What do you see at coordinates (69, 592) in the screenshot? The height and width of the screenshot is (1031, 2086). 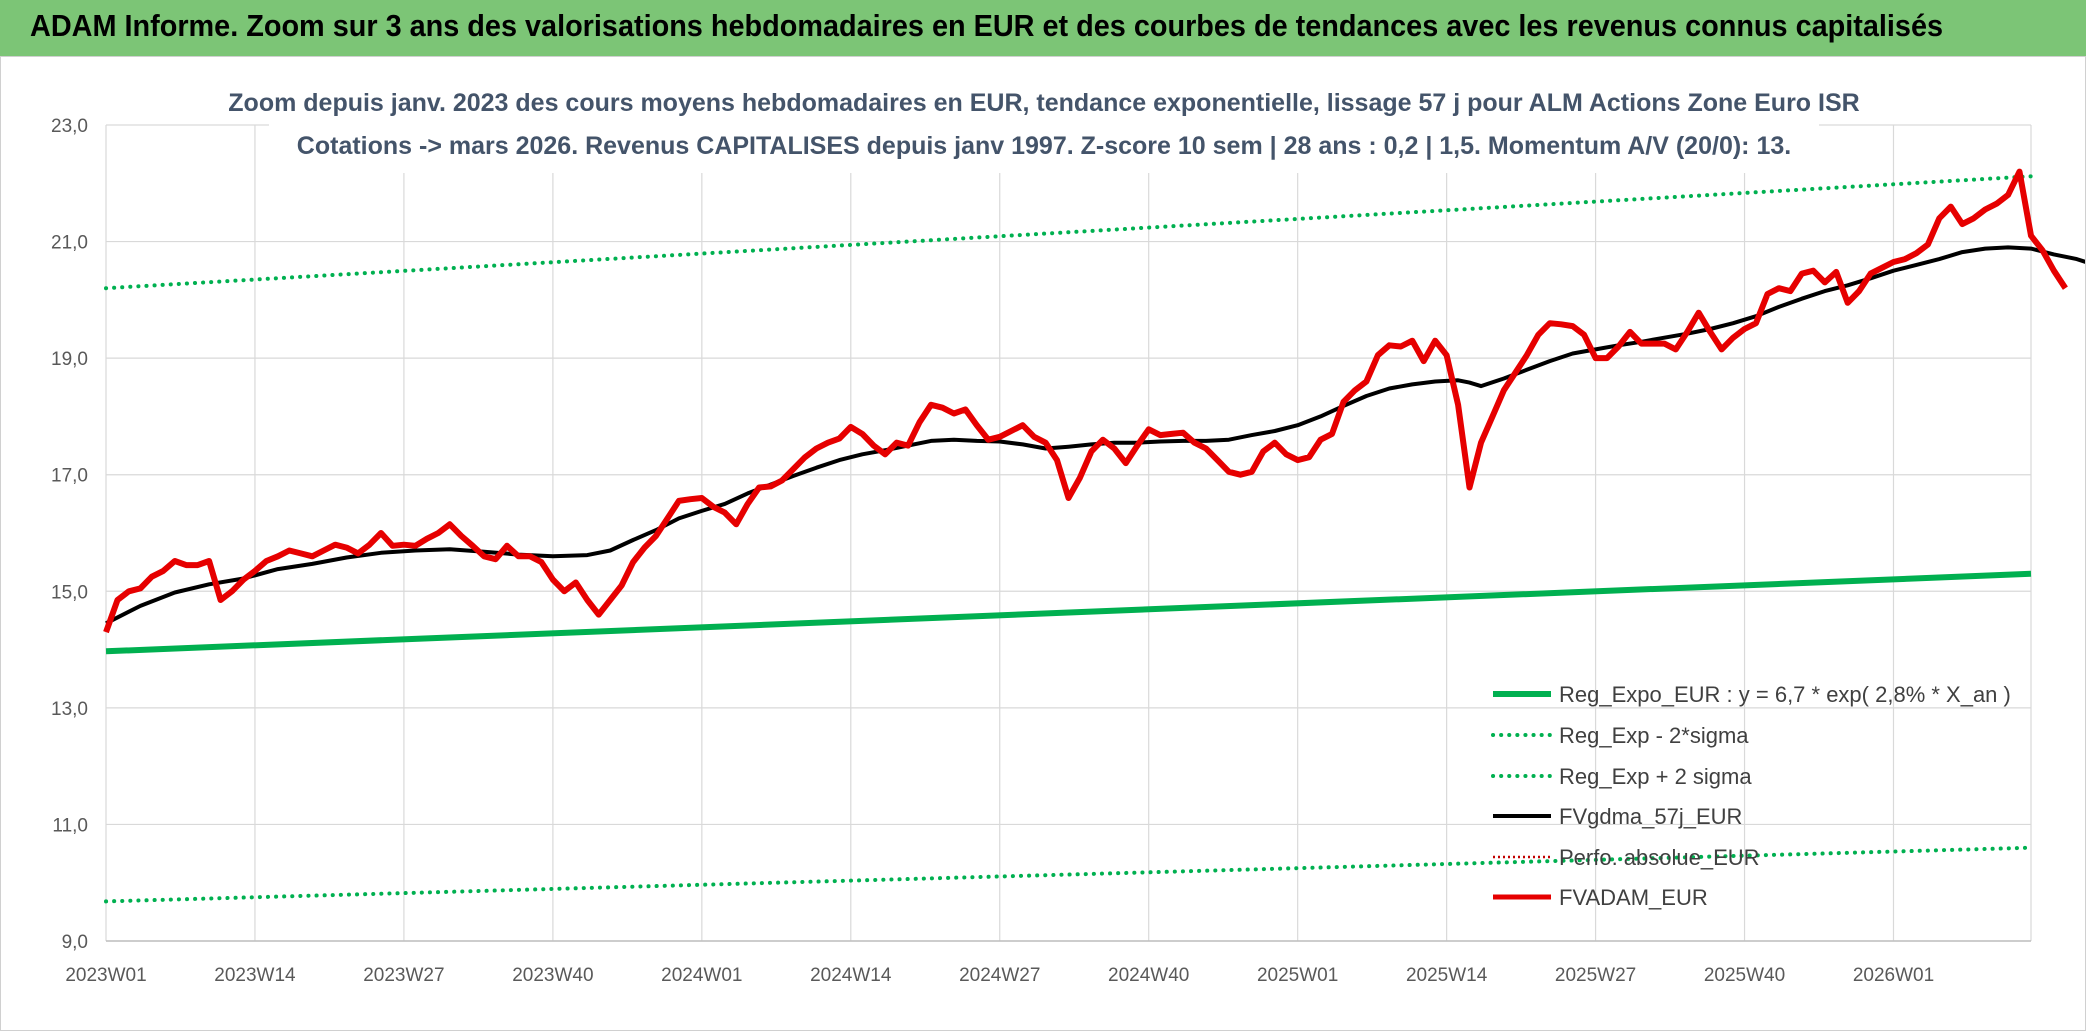 I see `y-tick-label: 15,0` at bounding box center [69, 592].